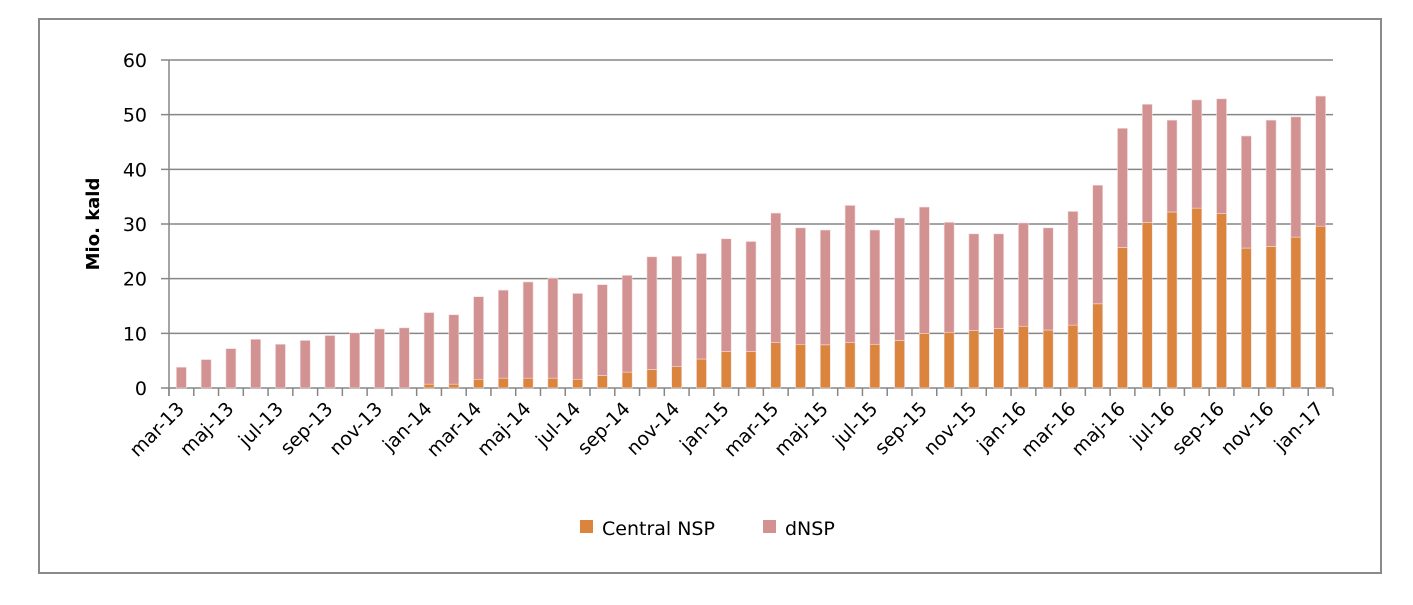  I want to click on legend-label-central-nsp: Central NSP, so click(658, 529).